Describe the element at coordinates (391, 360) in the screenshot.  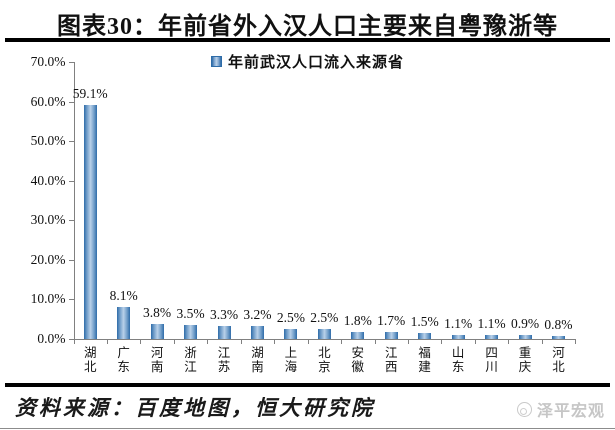
I see `x-axis-category-label: 江西` at that location.